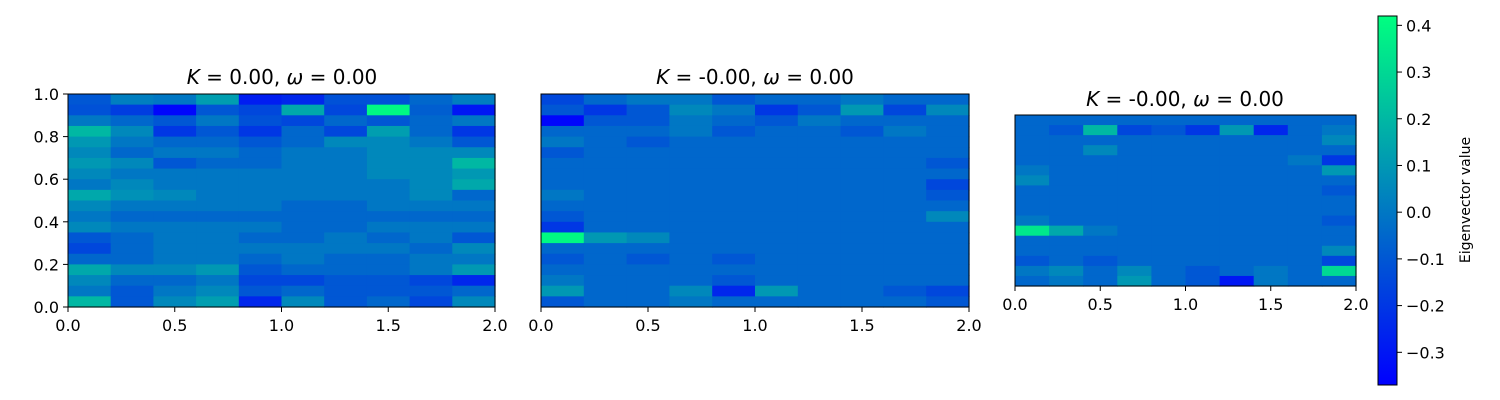 Image resolution: width=1500 pixels, height=400 pixels. Describe the element at coordinates (1100, 304) in the screenshot. I see `x-tick-label: 0.5` at that location.